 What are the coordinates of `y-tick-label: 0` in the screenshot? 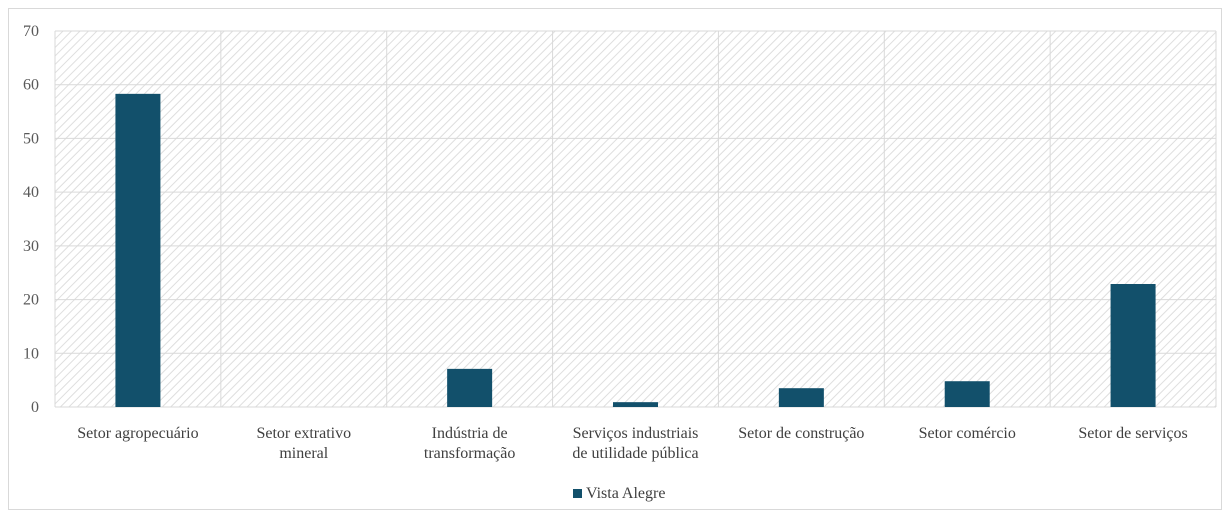 It's located at (35, 407).